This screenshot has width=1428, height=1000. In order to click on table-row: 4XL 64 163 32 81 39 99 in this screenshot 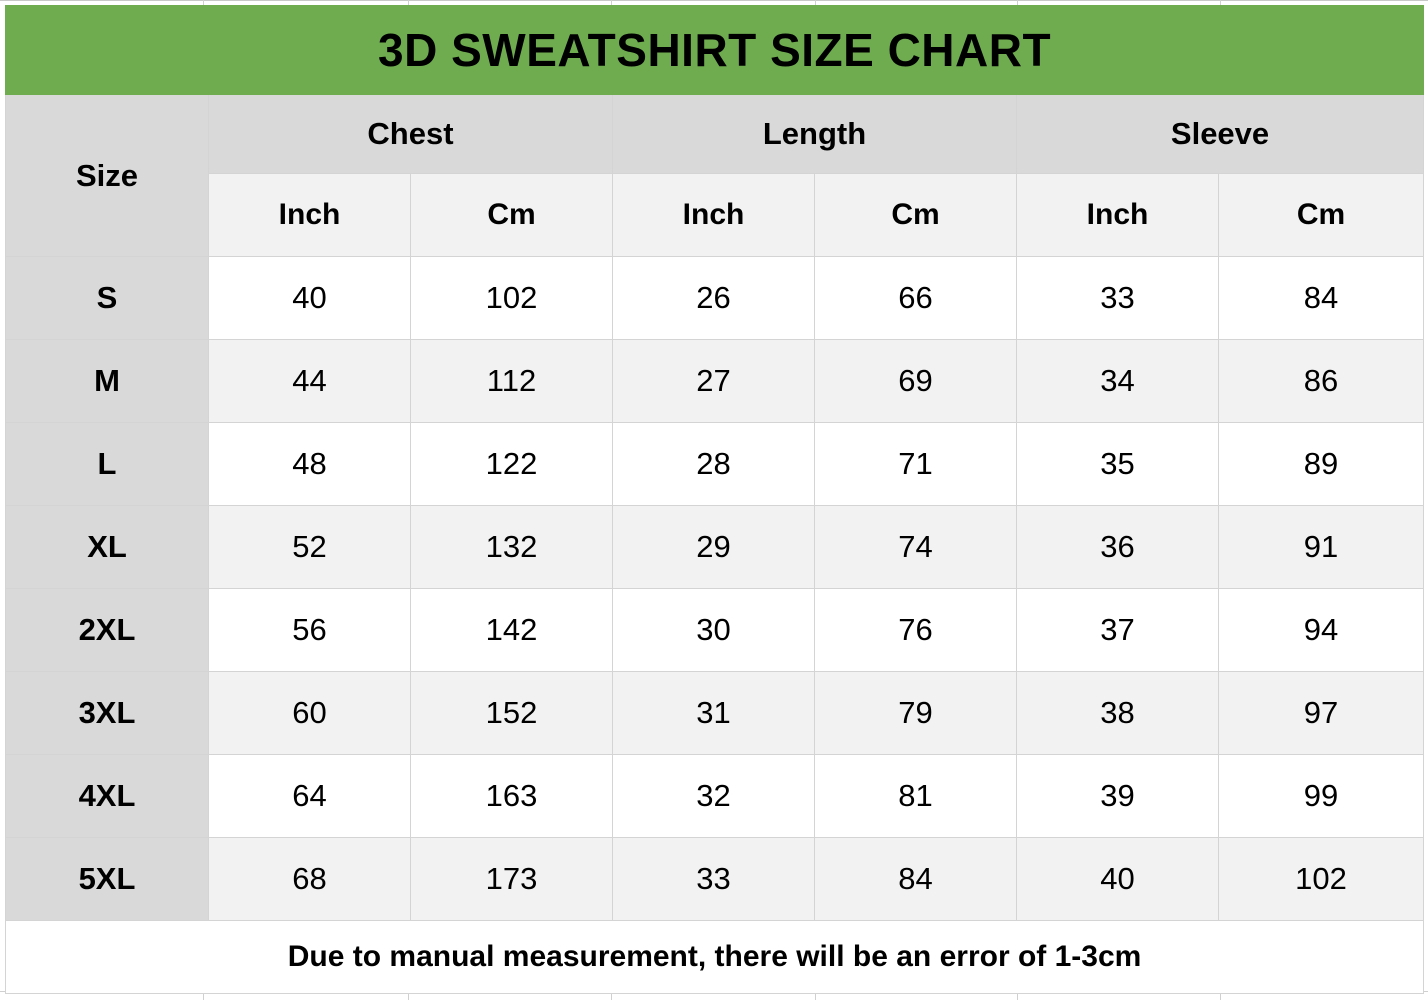, I will do `click(715, 796)`.